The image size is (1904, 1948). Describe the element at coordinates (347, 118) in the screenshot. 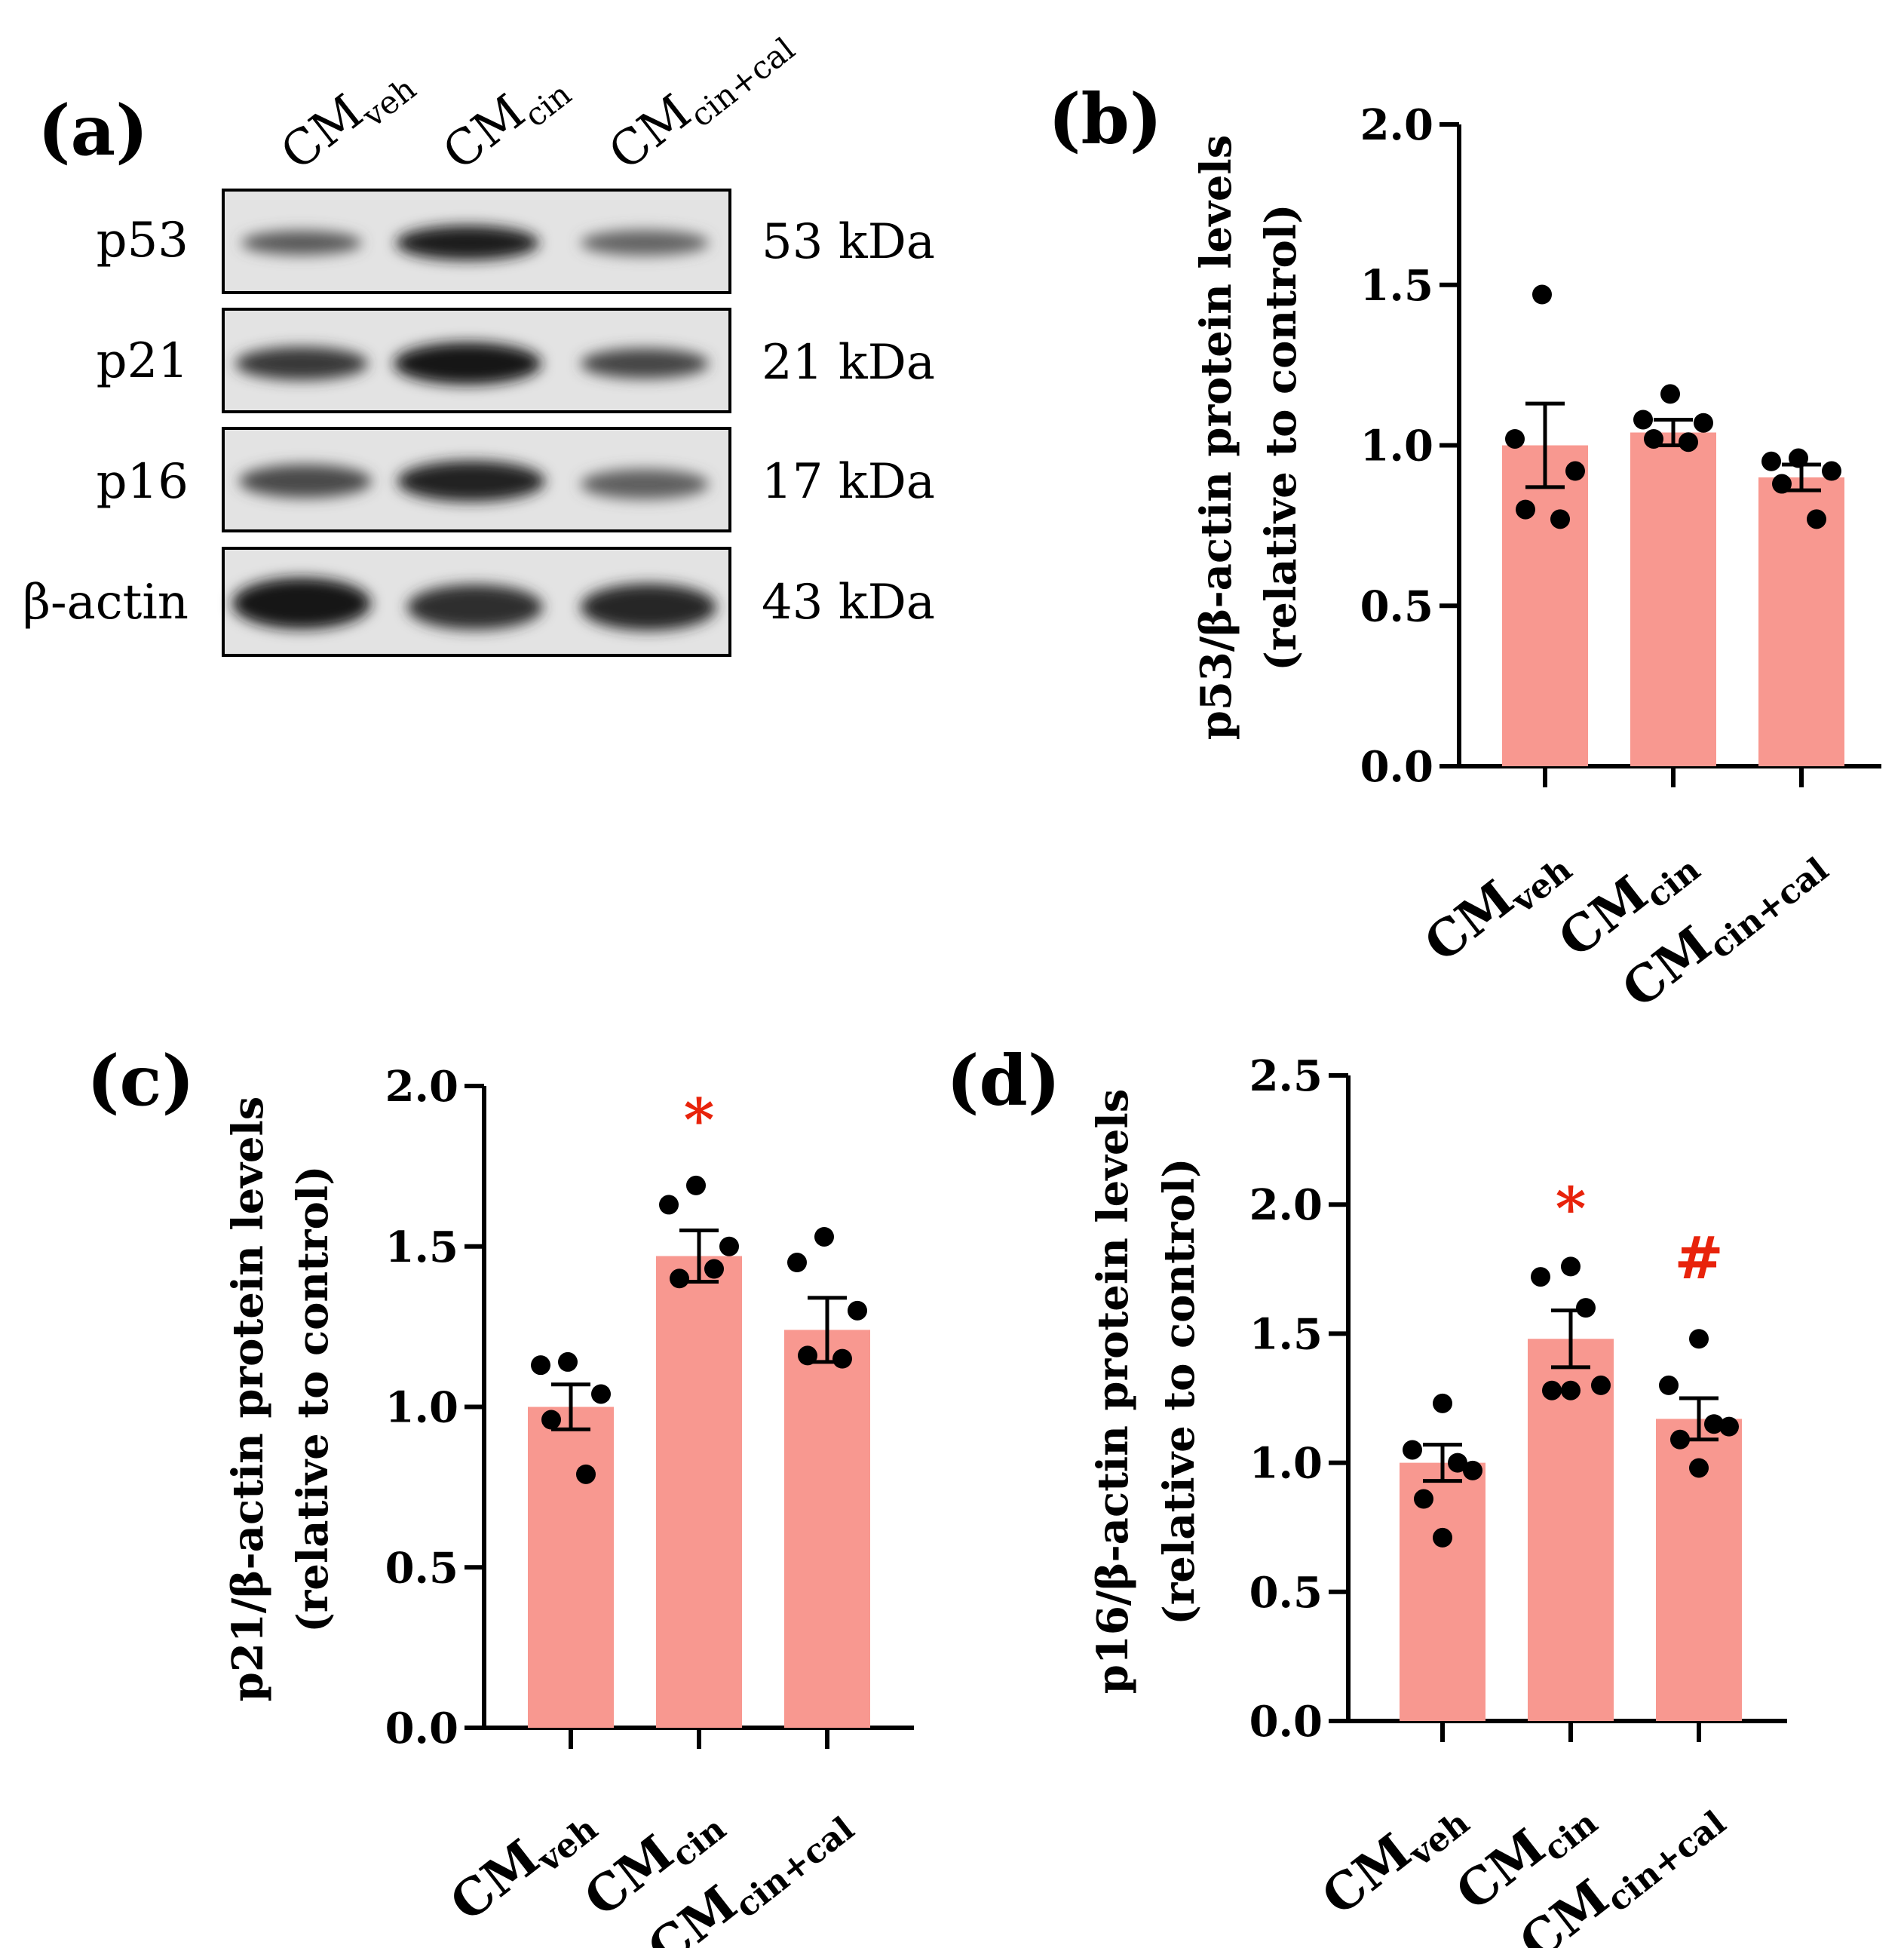

I see `blot-column-header-veh: CMveh` at that location.